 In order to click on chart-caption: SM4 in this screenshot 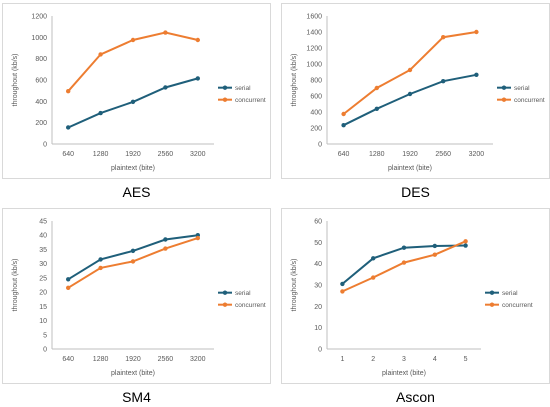, I will do `click(136, 397)`.